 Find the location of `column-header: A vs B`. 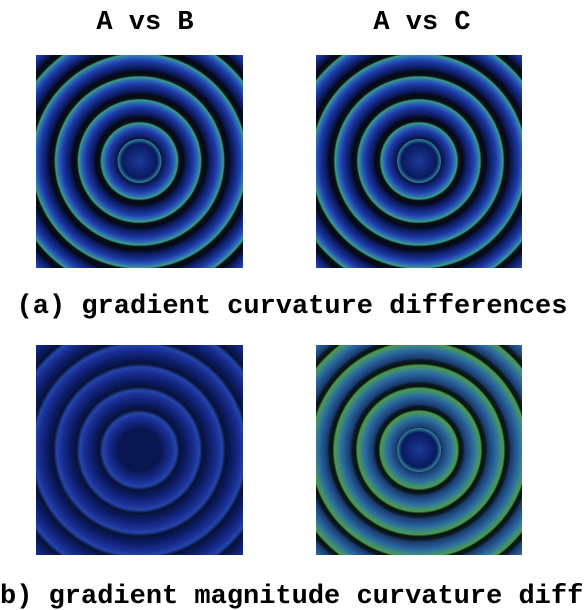

column-header: A vs B is located at coordinates (144, 23).